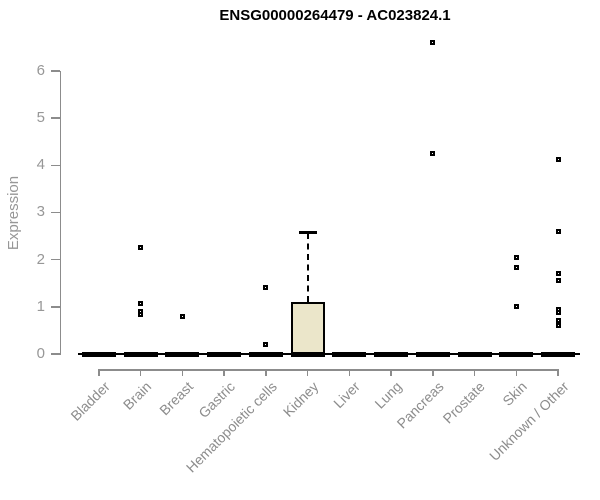  What do you see at coordinates (90, 401) in the screenshot?
I see `x-category-label: Bladder` at bounding box center [90, 401].